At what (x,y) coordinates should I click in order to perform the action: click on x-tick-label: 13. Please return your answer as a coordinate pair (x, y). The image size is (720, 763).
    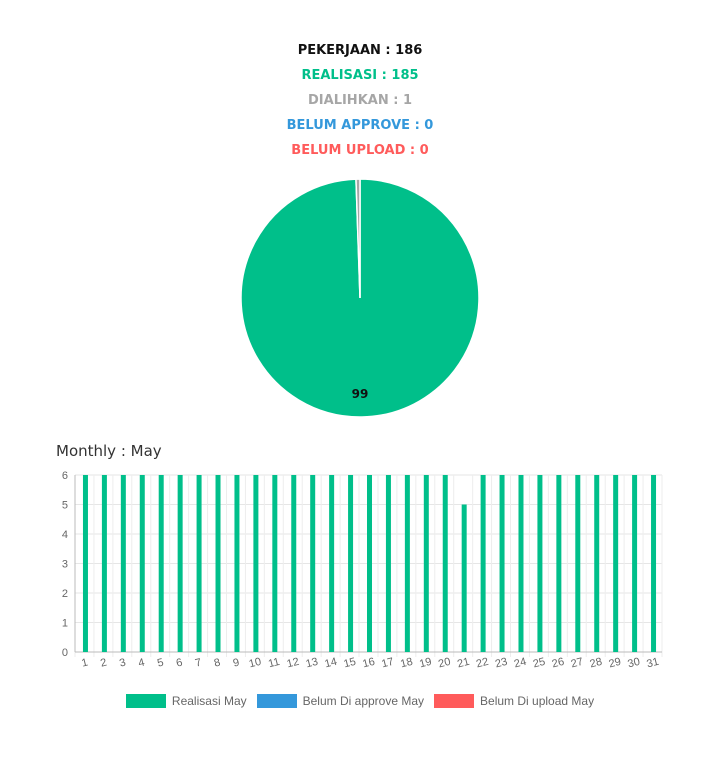
    Looking at the image, I should click on (312, 663).